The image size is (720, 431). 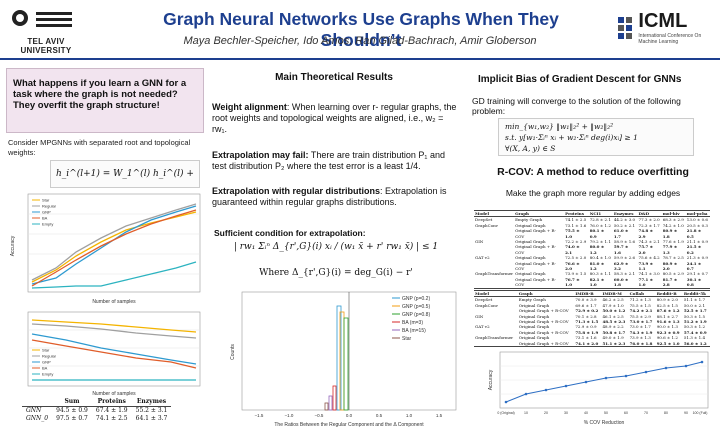 What do you see at coordinates (114, 248) in the screenshot?
I see `plot1-series-ba` at bounding box center [114, 248].